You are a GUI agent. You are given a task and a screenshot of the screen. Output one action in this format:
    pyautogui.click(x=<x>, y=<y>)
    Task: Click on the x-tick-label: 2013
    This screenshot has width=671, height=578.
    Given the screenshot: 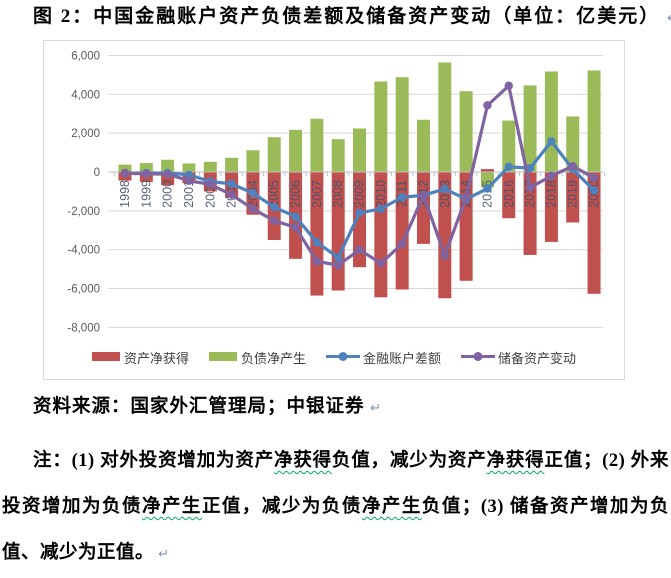 What is the action you would take?
    pyautogui.click(x=445, y=194)
    